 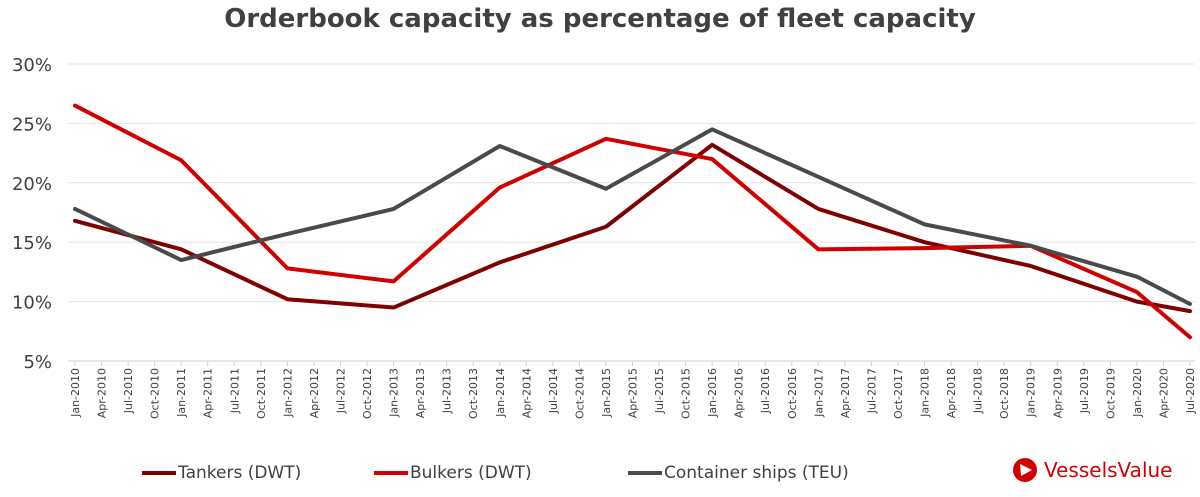 I want to click on x-tick-label: Jan-2015, so click(x=606, y=393).